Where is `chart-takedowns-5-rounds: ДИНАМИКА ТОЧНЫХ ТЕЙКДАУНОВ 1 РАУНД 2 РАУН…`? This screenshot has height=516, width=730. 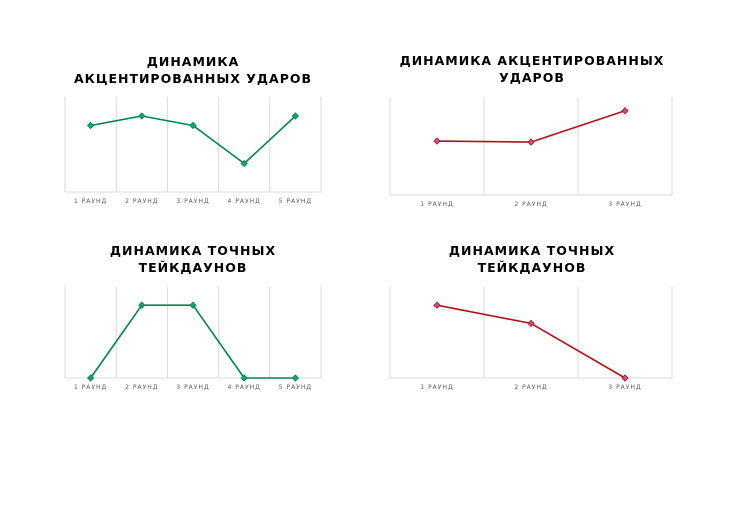
chart-takedowns-5-rounds: ДИНАМИКА ТОЧНЫХ ТЕЙКДАУНОВ 1 РАУНД 2 РАУН… is located at coordinates (193, 322).